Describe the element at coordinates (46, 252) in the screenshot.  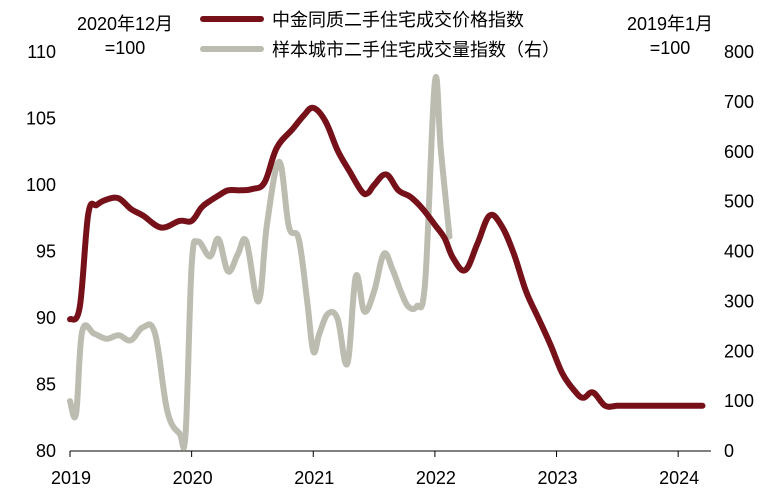
I see `left-y-tick-label: 95` at that location.